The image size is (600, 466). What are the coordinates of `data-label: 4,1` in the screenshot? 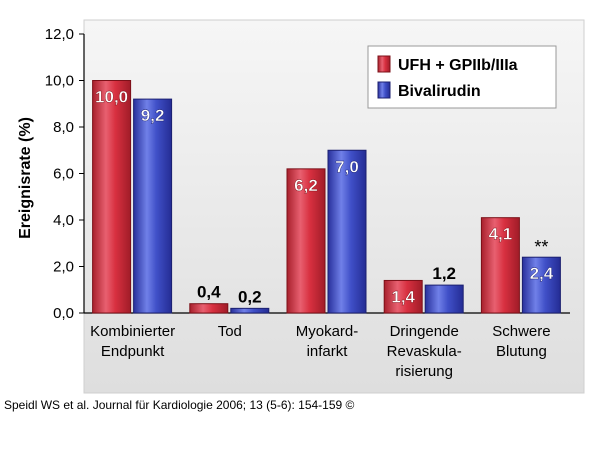 It's located at (501, 234).